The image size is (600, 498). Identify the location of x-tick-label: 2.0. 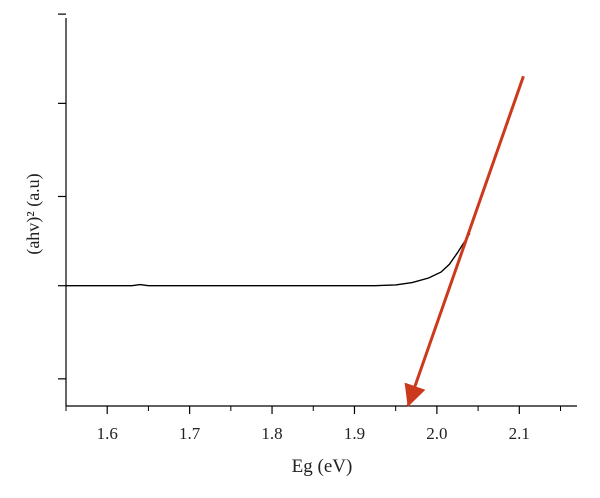
(436, 433).